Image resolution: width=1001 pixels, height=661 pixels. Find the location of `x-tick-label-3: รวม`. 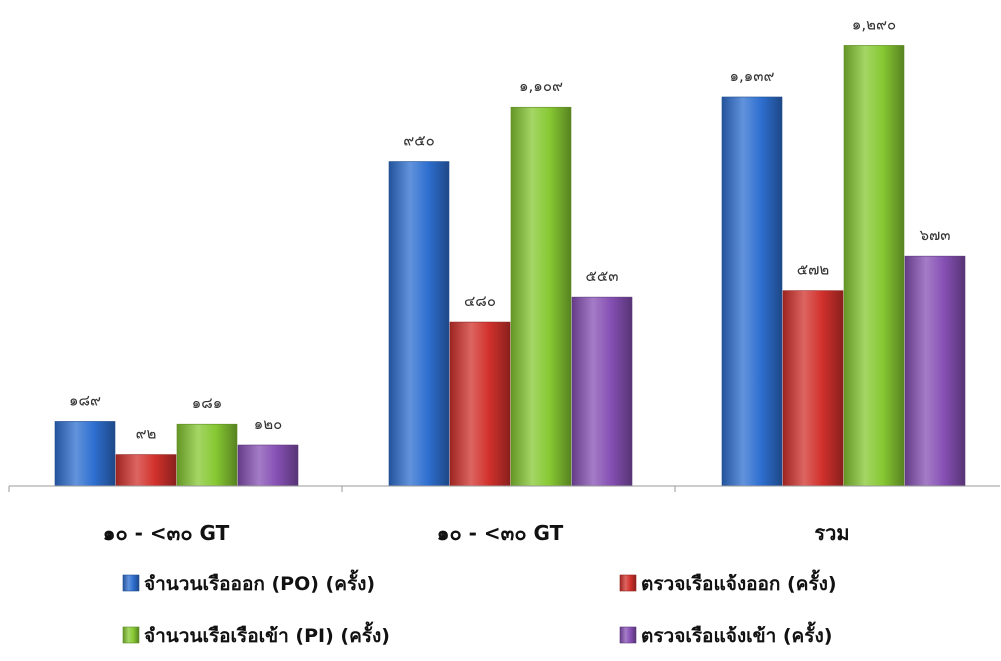

x-tick-label-3: รวม is located at coordinates (831, 533).